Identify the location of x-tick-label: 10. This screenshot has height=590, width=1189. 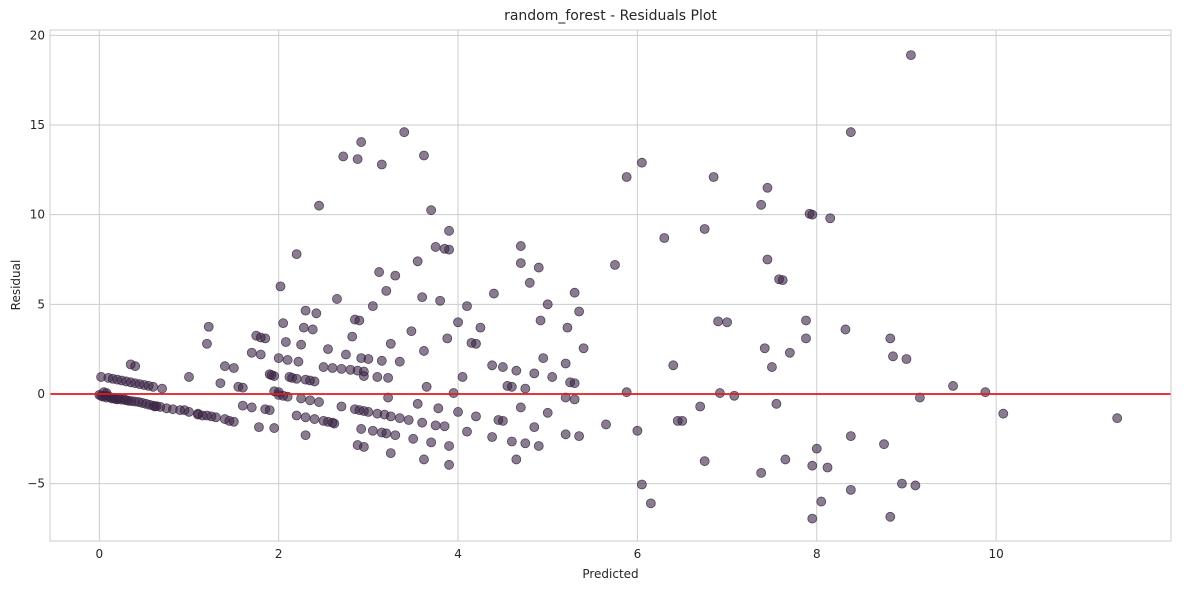
(995, 554).